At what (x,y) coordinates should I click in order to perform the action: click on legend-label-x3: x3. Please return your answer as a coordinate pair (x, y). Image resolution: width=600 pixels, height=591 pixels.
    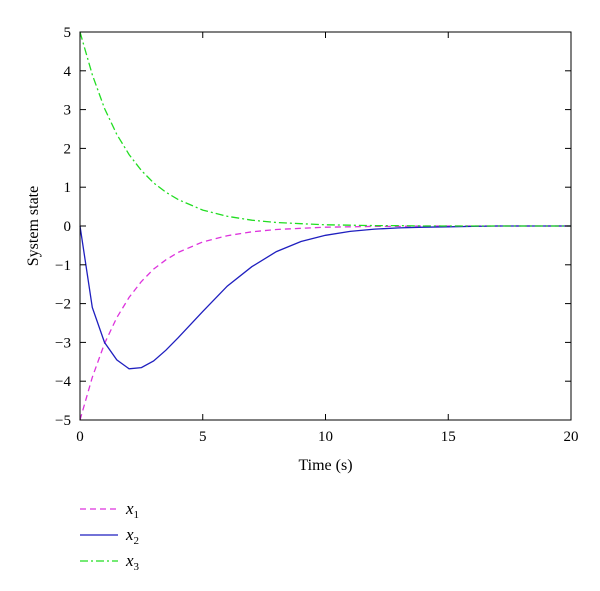
    Looking at the image, I should click on (132, 562).